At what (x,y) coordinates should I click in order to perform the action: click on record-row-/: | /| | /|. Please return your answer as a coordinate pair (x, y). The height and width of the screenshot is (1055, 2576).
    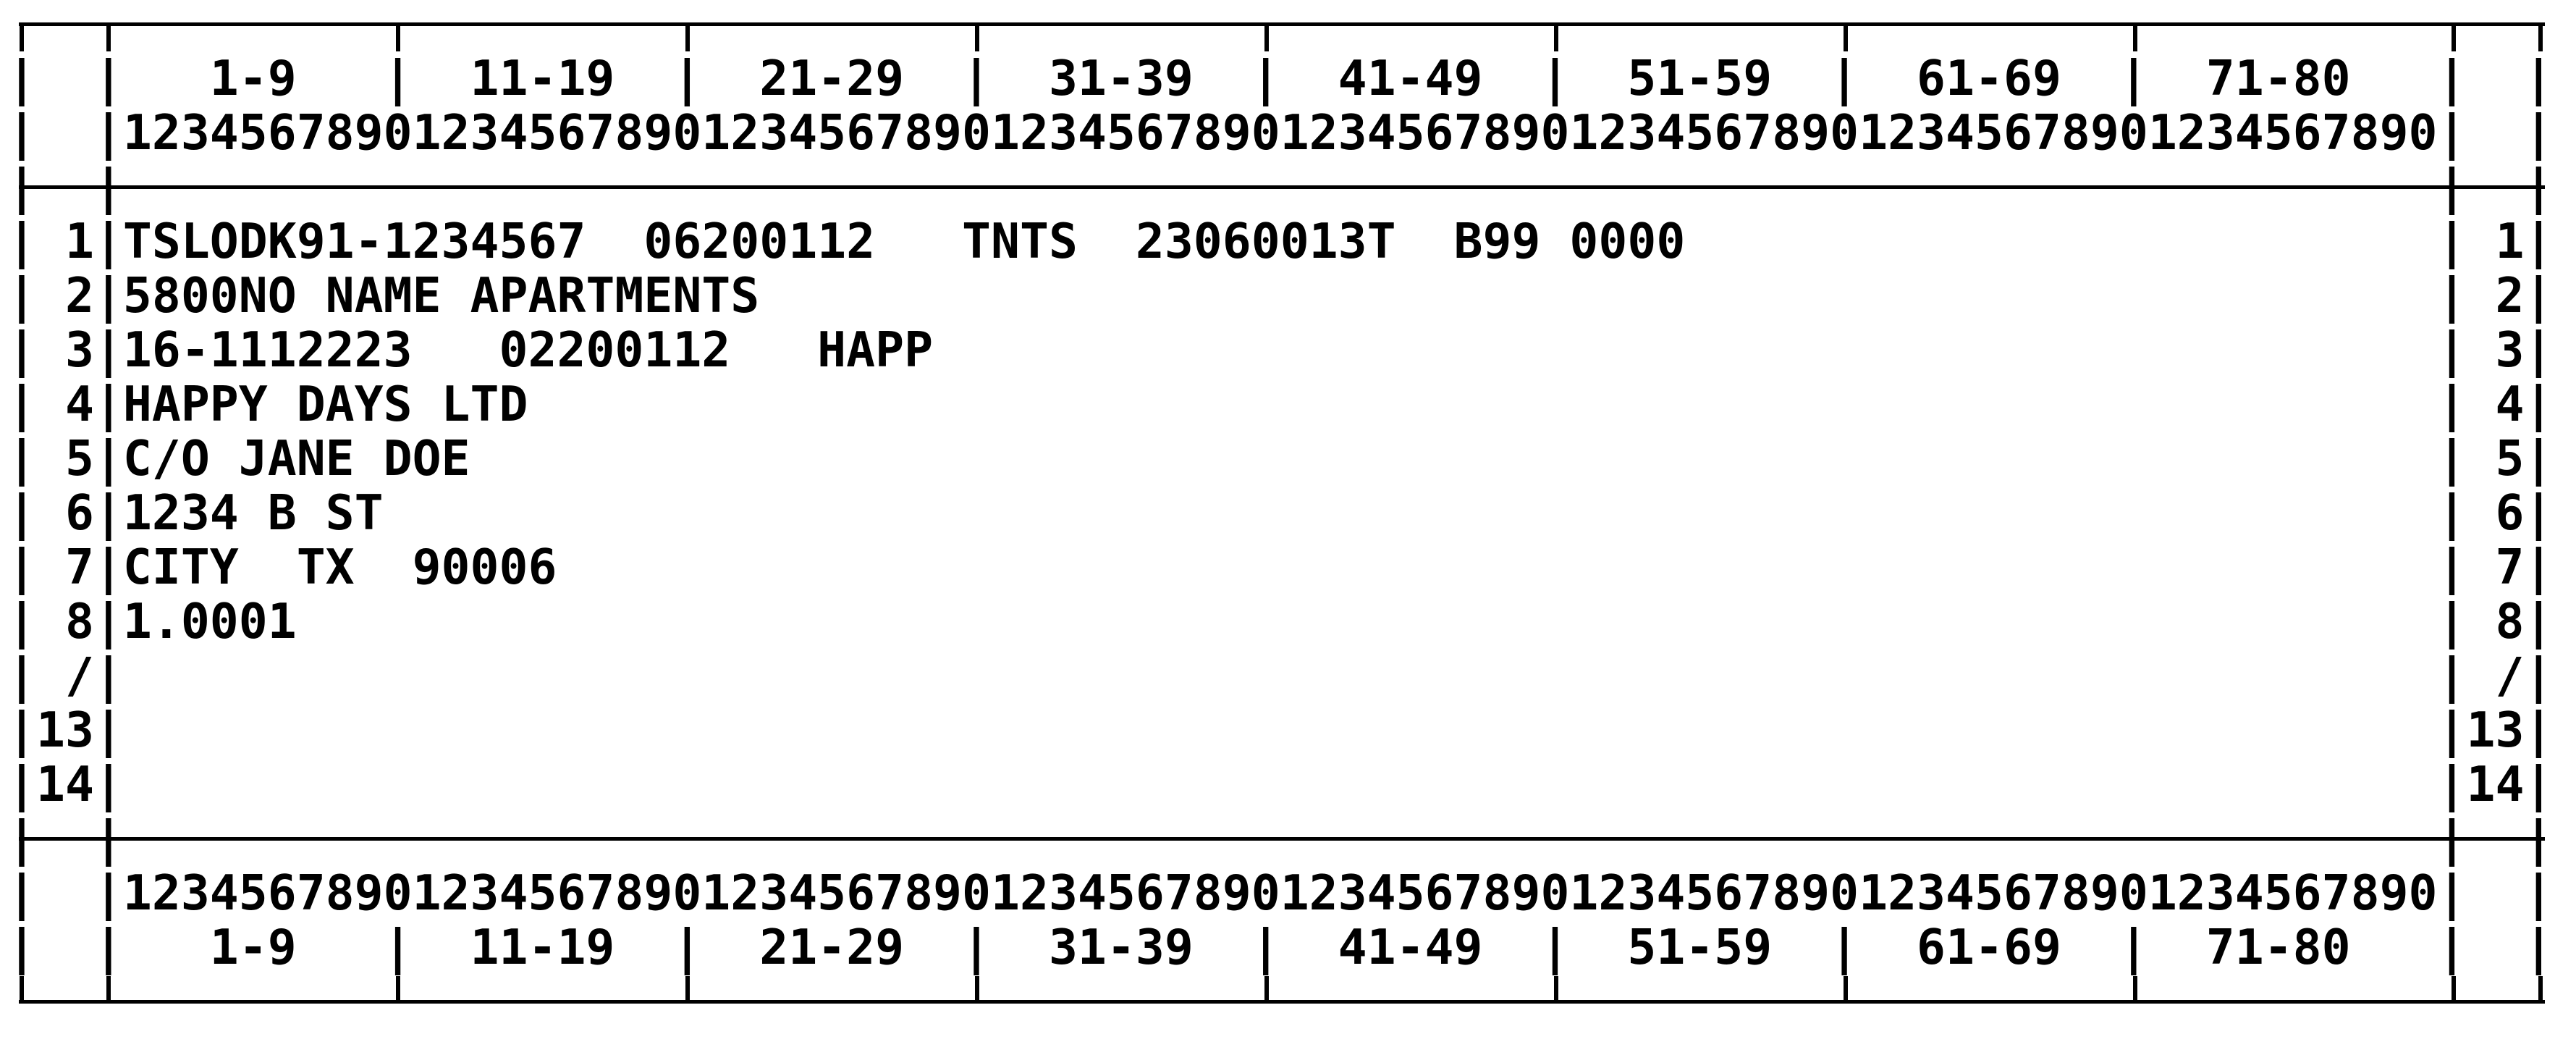
    Looking at the image, I should click on (1281, 675).